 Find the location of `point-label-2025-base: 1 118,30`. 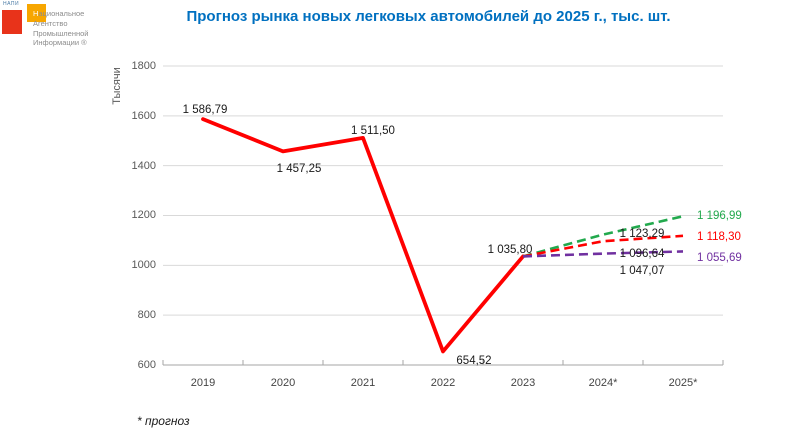

point-label-2025-base: 1 118,30 is located at coordinates (719, 237).